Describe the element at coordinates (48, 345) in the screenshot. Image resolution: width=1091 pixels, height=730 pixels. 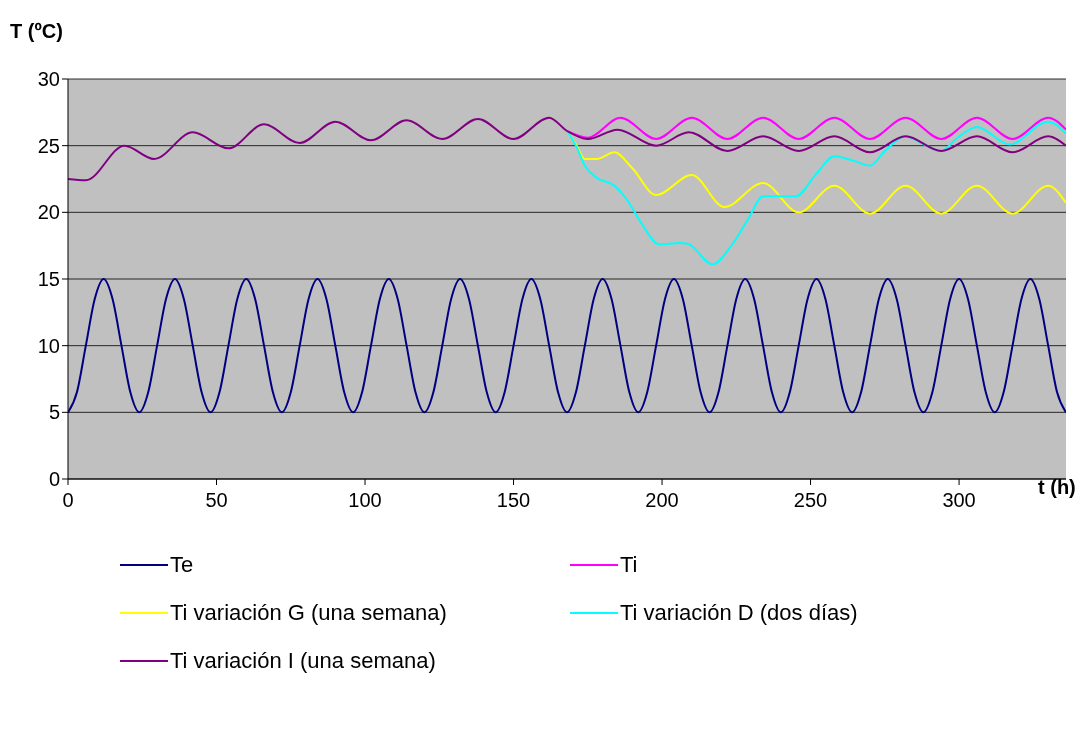
I see `y-tick-label: 10` at that location.